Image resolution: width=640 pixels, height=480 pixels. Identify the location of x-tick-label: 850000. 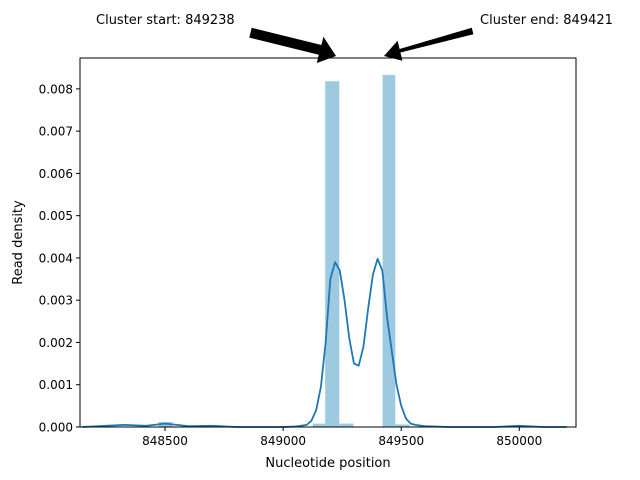
(519, 441).